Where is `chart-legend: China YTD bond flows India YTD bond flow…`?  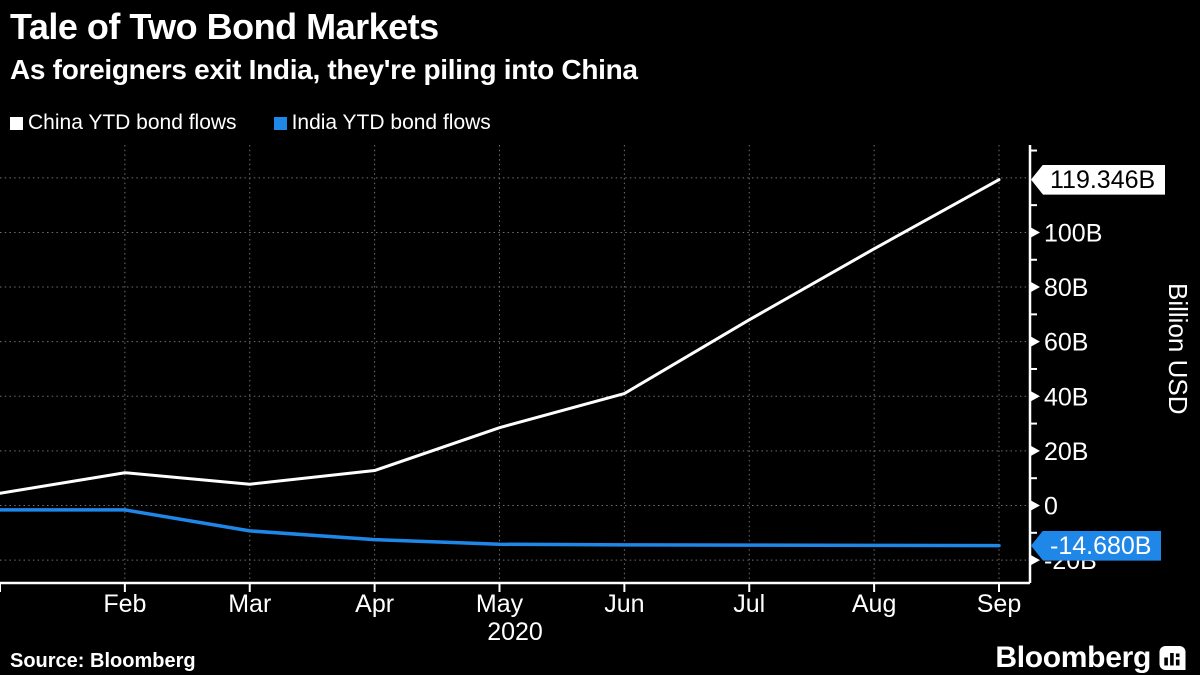 chart-legend: China YTD bond flows India YTD bond flow… is located at coordinates (250, 123).